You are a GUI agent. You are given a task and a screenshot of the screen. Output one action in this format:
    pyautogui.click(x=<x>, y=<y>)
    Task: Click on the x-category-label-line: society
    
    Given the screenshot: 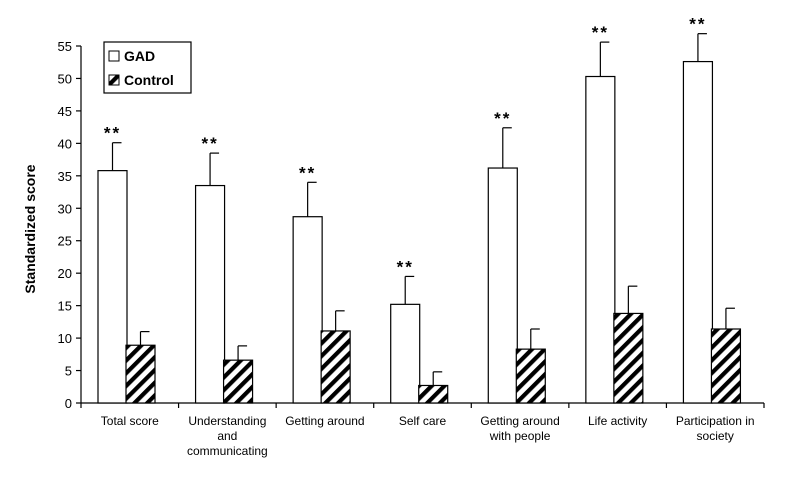 What is the action you would take?
    pyautogui.click(x=715, y=436)
    